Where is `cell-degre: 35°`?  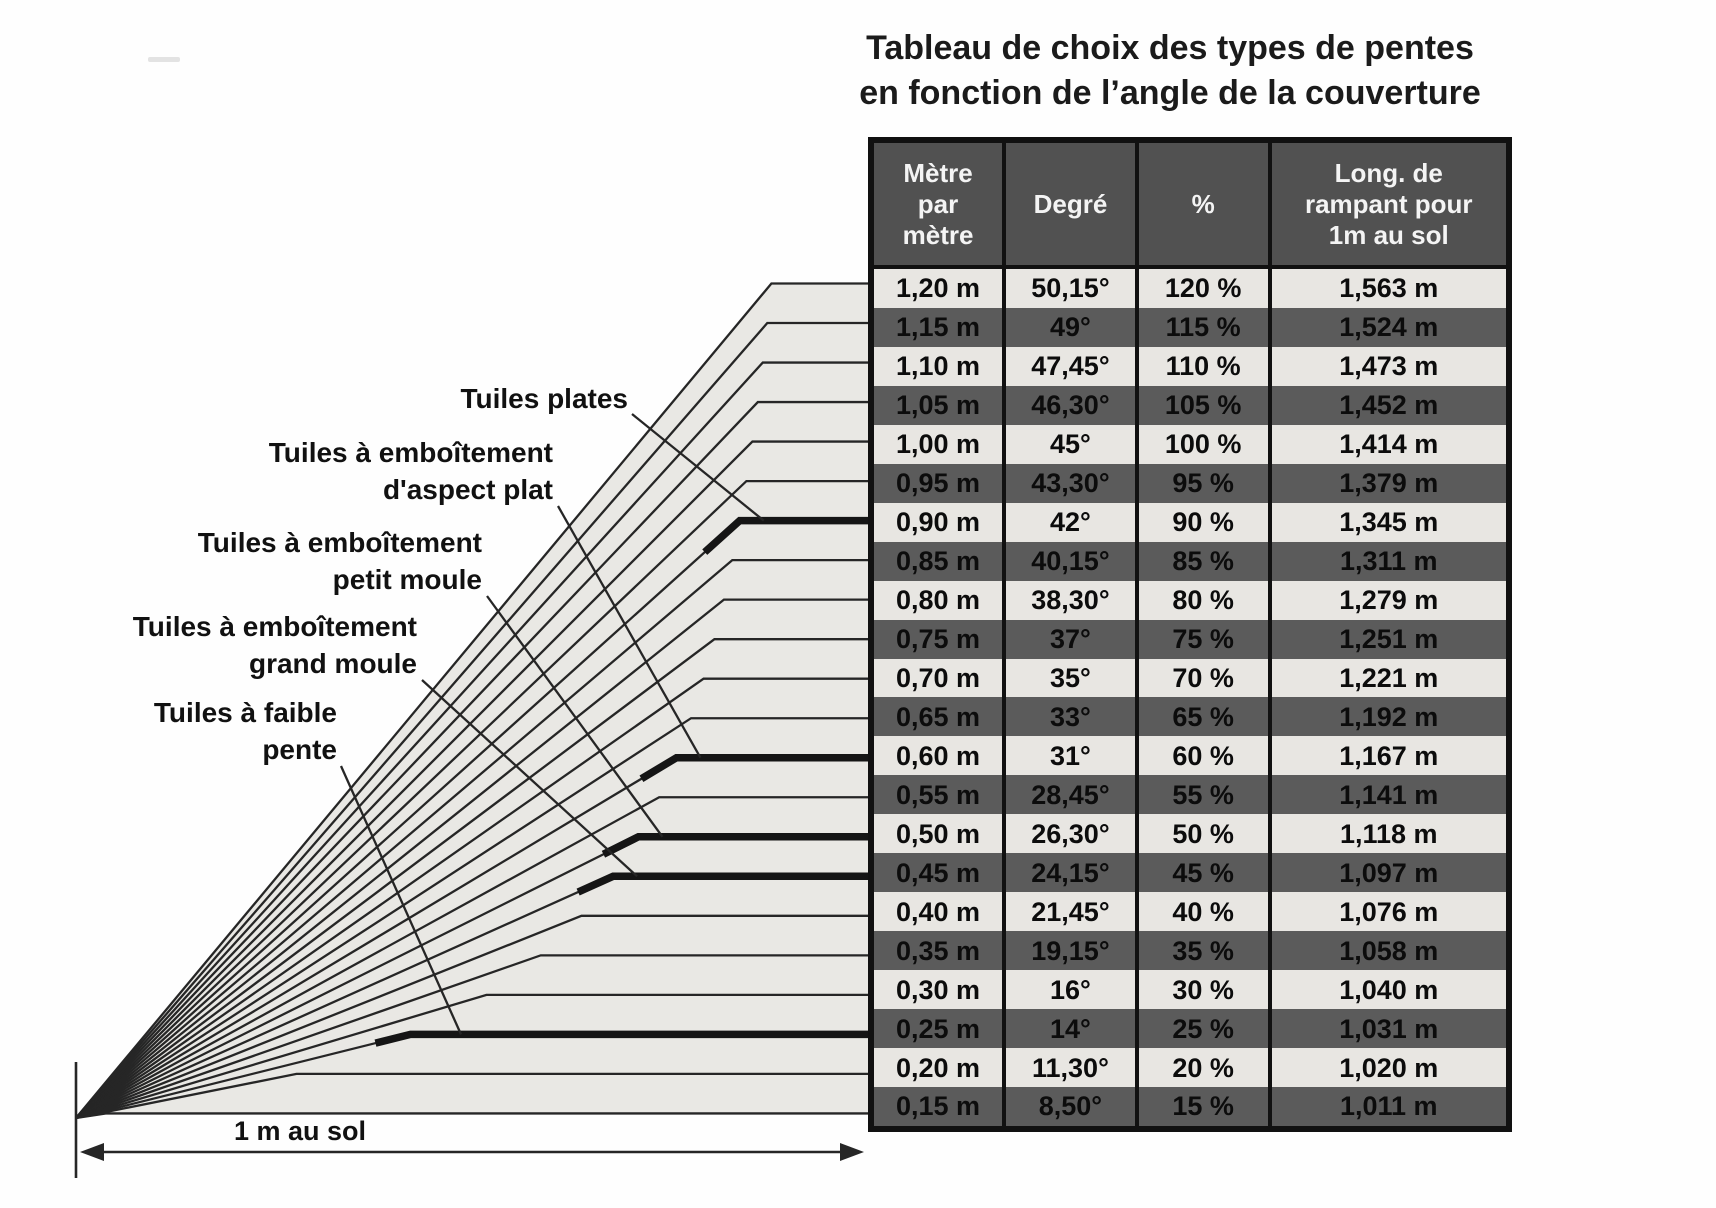 cell-degre: 35° is located at coordinates (1072, 678).